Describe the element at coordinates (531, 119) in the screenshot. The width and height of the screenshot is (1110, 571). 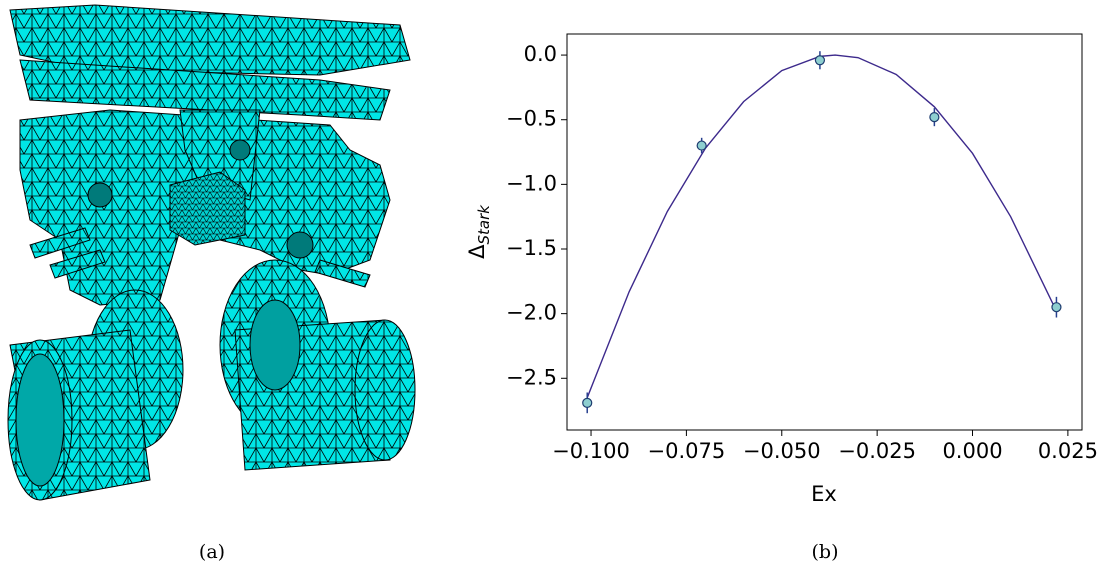
I see `y-tick-label: −0.5` at that location.